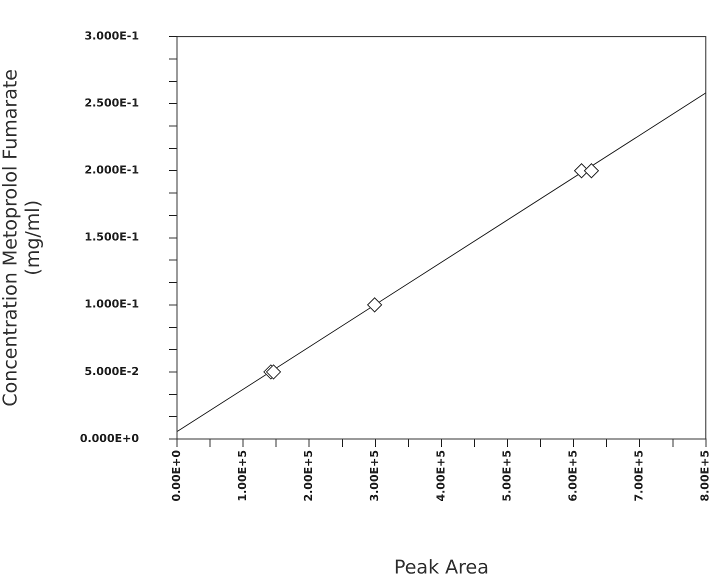  What do you see at coordinates (242, 476) in the screenshot?
I see `x-tick-label: 1.00E+5` at bounding box center [242, 476].